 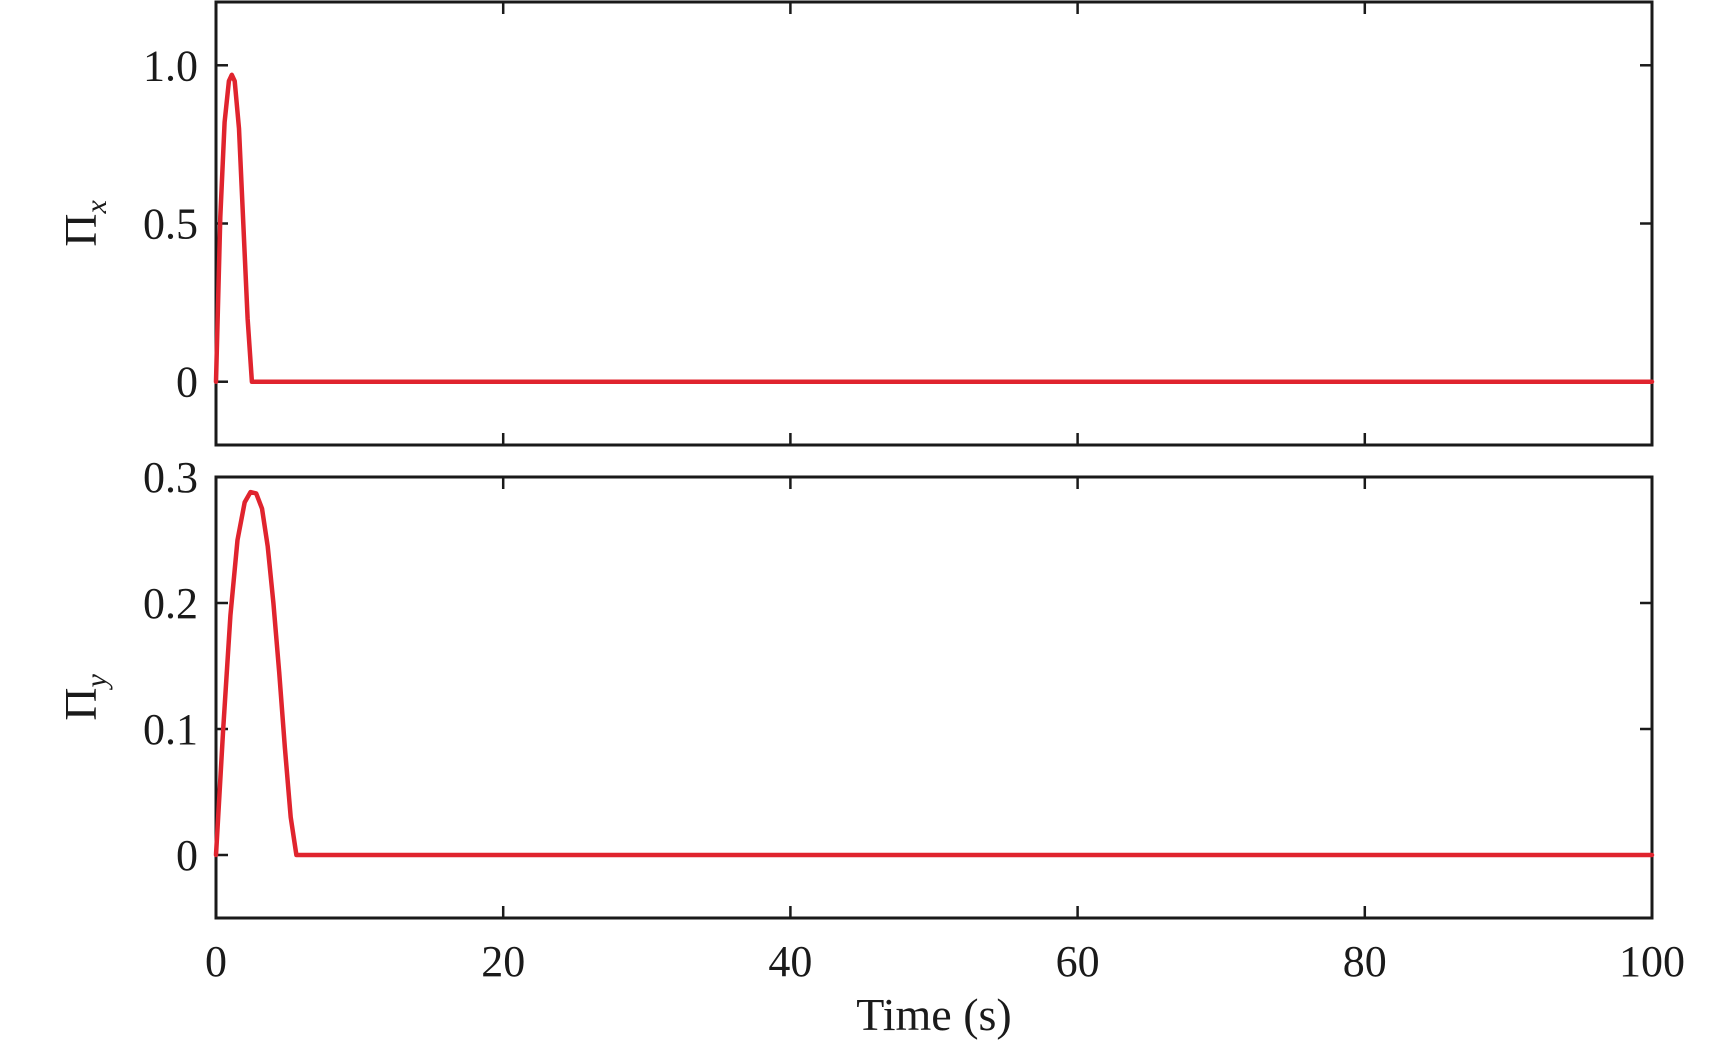 I want to click on x-tick-label: 0, so click(x=216, y=961).